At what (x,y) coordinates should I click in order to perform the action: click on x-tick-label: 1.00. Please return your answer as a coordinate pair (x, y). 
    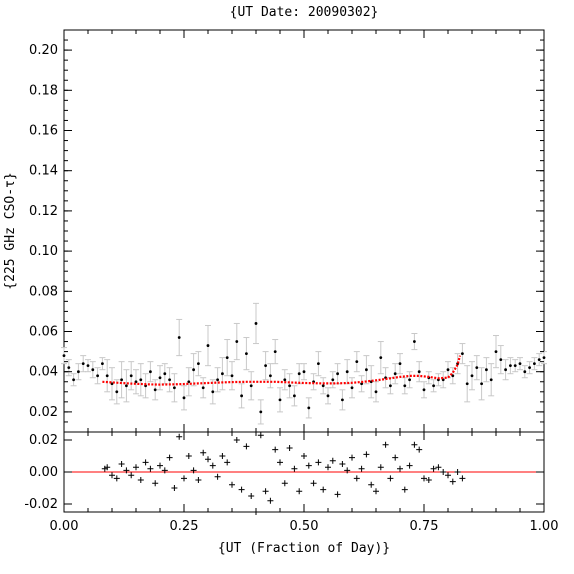
    Looking at the image, I should click on (544, 526).